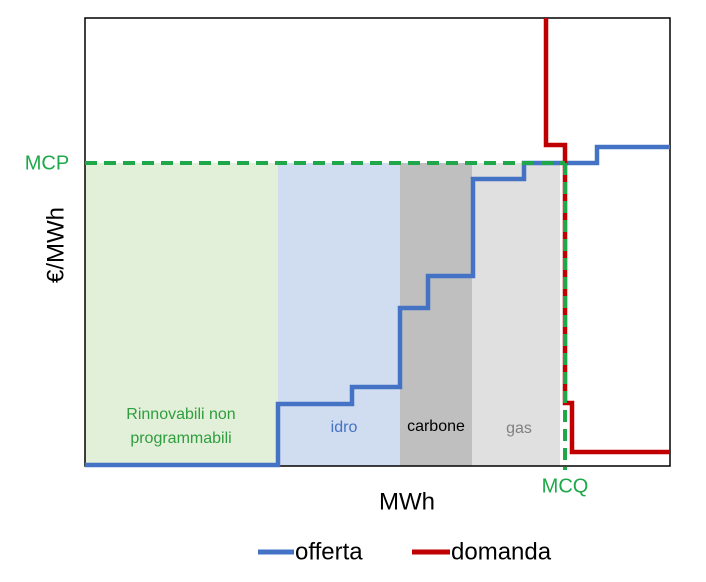 This screenshot has height=582, width=706. Describe the element at coordinates (516, 314) in the screenshot. I see `region-gas` at that location.